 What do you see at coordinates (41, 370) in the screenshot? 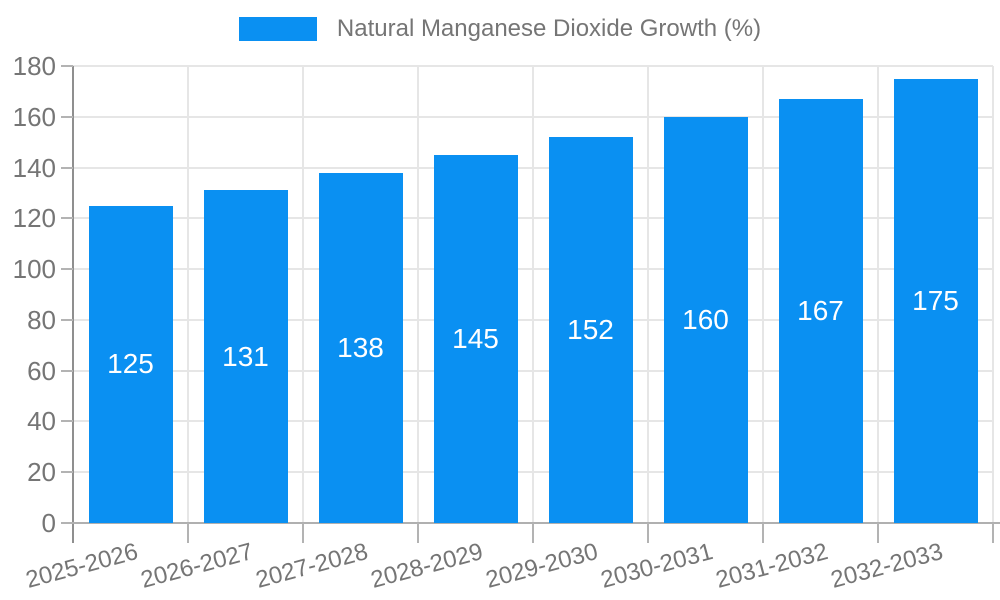
I see `y-axis-tick-label: 60` at bounding box center [41, 370].